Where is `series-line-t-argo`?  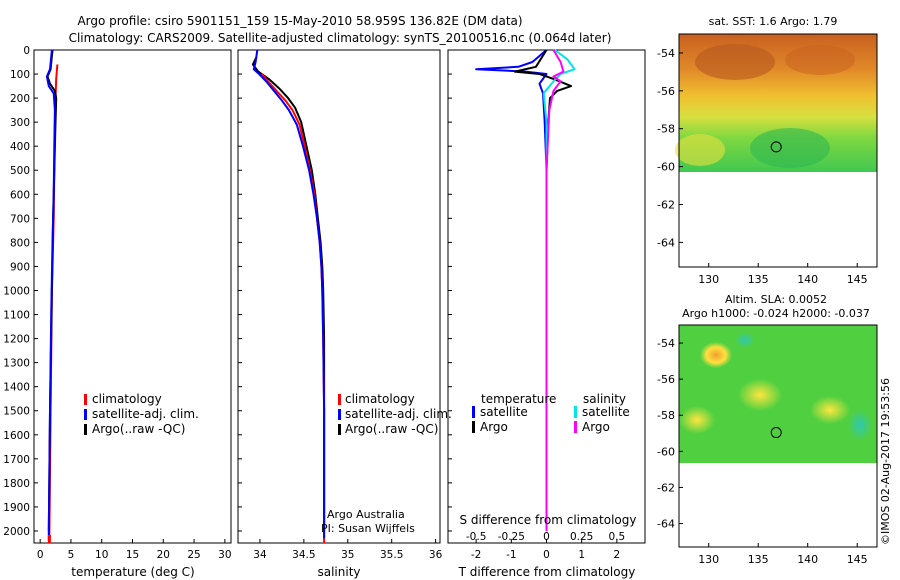
series-line-t-argo is located at coordinates (543, 290).